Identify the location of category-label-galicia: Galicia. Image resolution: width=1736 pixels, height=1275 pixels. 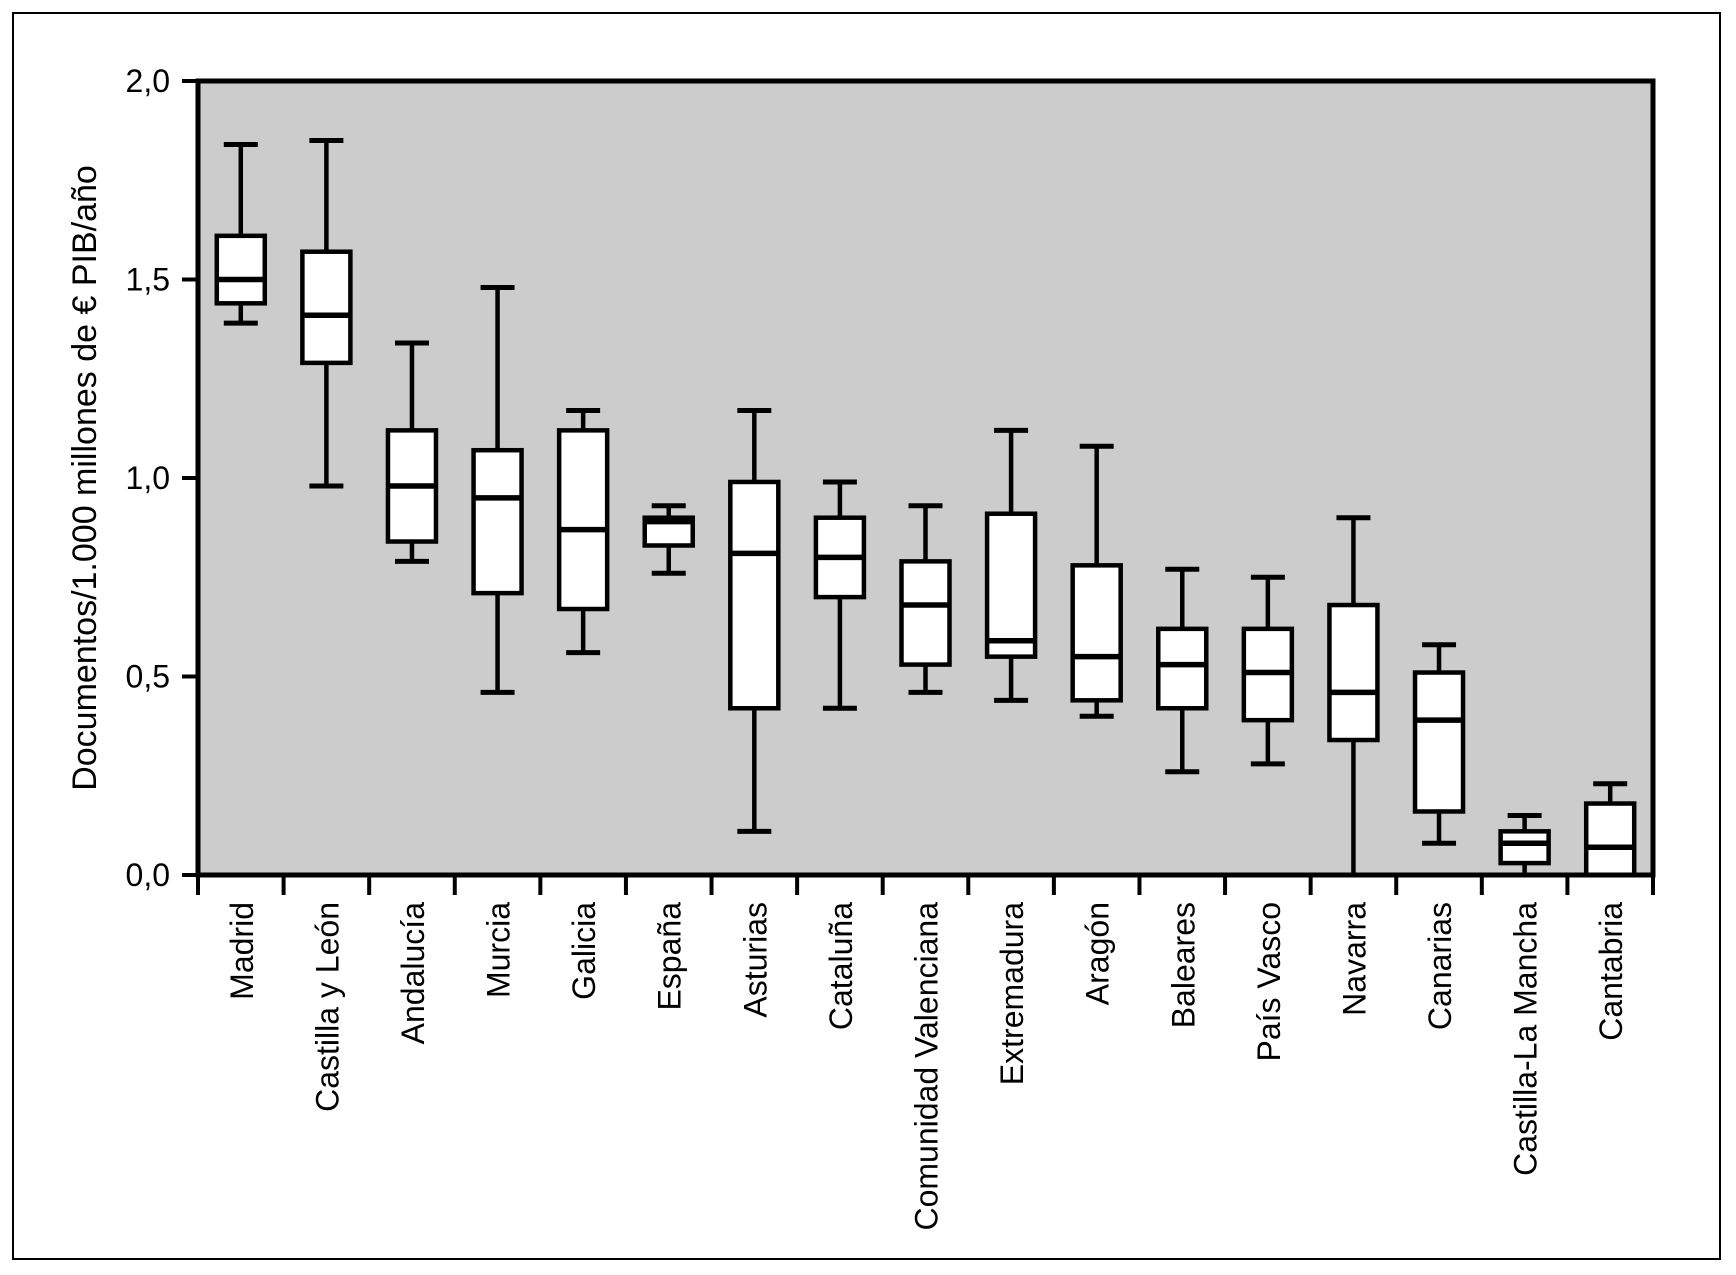
(584, 951).